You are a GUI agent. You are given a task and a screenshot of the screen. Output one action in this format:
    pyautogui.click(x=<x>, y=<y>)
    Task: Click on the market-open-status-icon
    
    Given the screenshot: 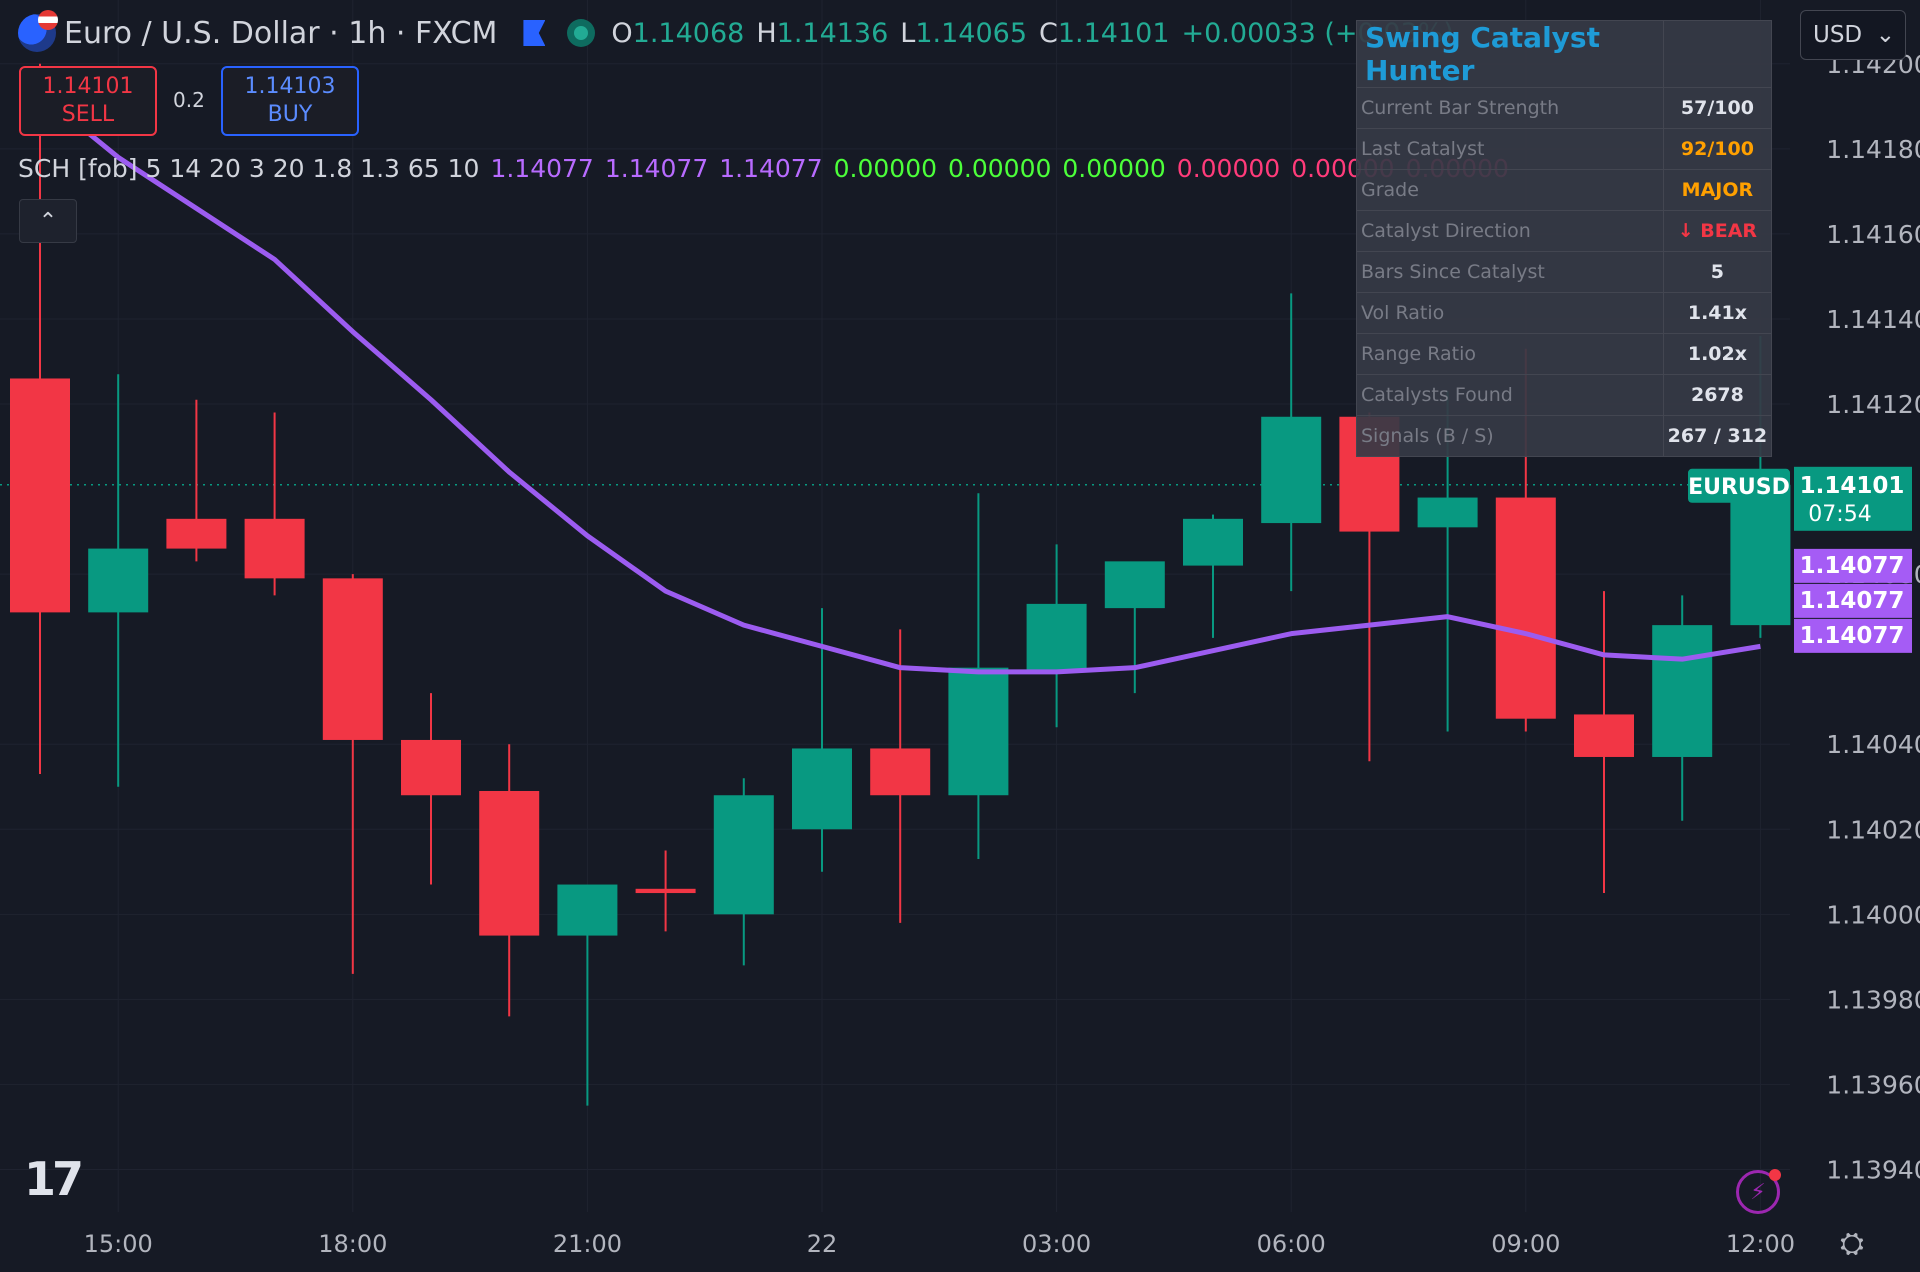 What is the action you would take?
    pyautogui.click(x=581, y=33)
    